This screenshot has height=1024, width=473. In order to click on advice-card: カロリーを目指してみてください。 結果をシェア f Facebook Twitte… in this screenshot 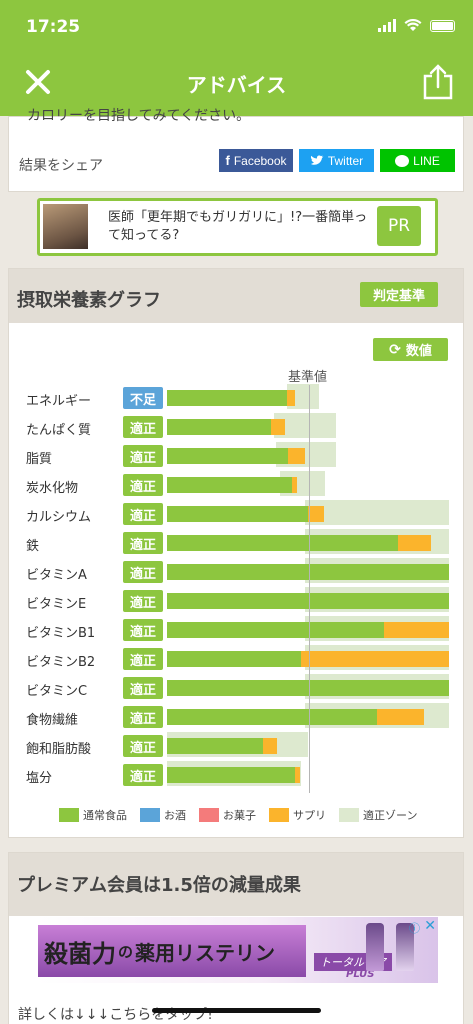, I will do `click(236, 150)`.